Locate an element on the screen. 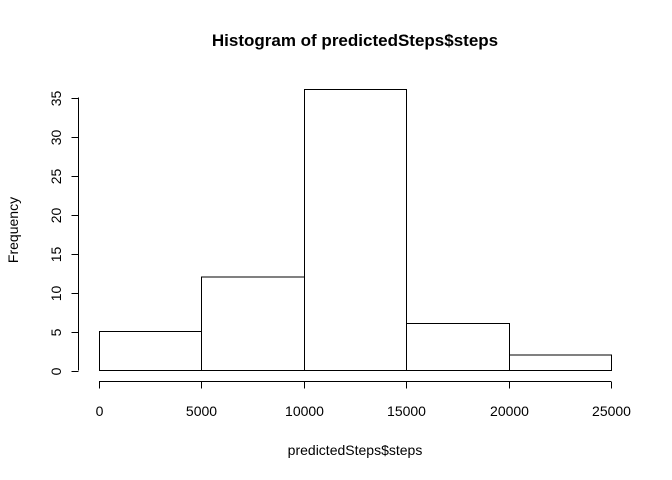  x-axis-label: predictedSteps$steps is located at coordinates (355, 450).